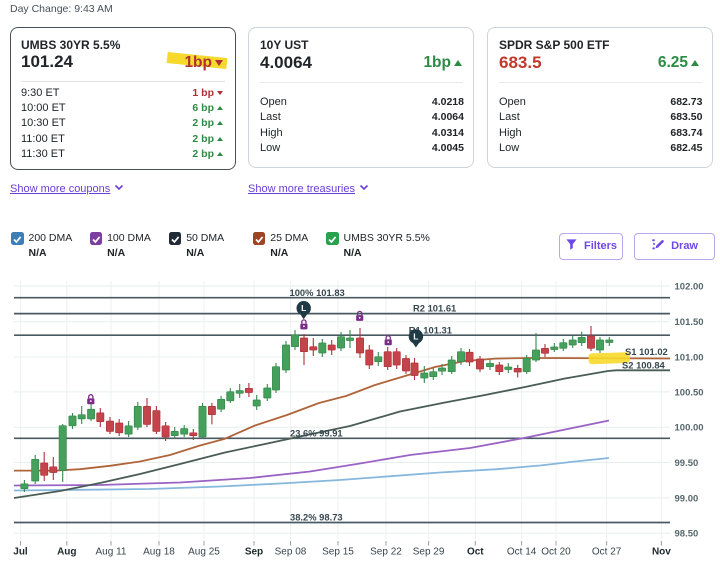 This screenshot has height=574, width=720. Describe the element at coordinates (689, 392) in the screenshot. I see `svg-text: 100.50` at that location.